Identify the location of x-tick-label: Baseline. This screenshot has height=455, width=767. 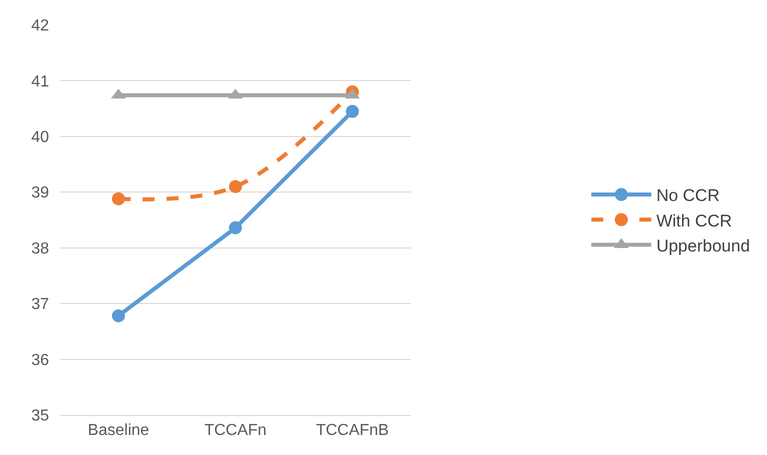
(119, 431).